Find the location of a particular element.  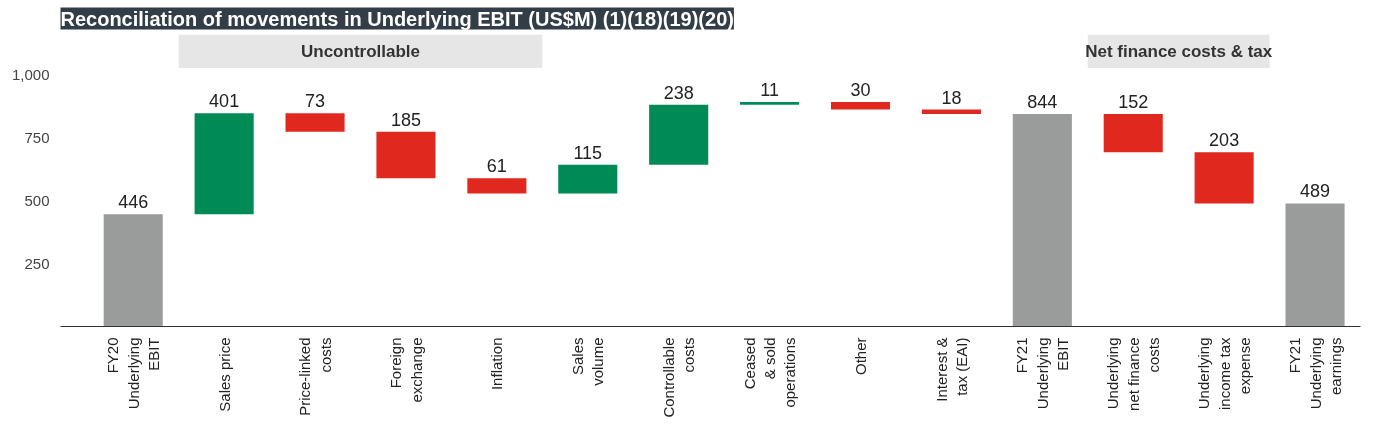

y-tick-label: 750 is located at coordinates (37, 137).